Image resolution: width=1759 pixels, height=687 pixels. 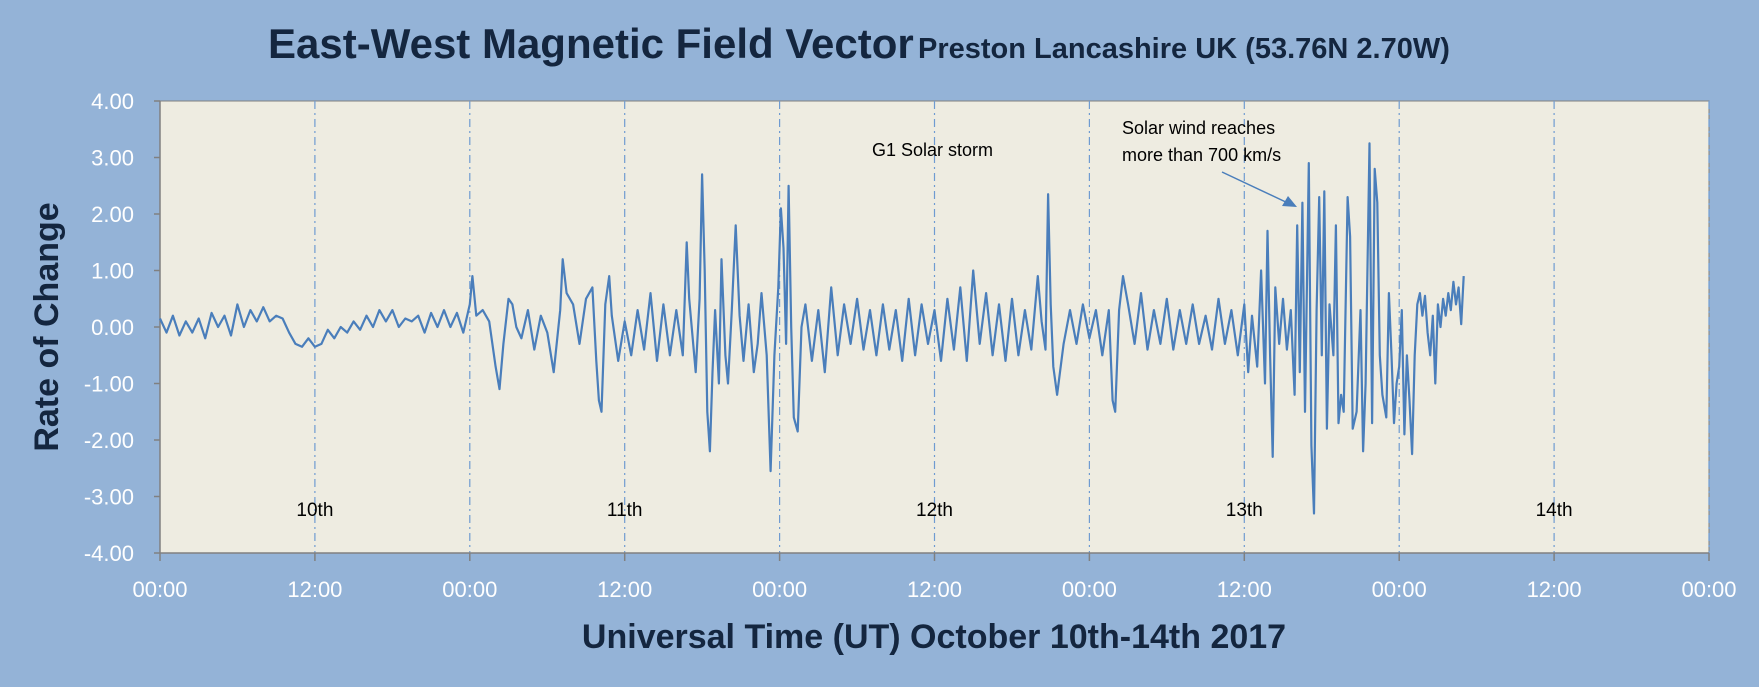 What do you see at coordinates (109, 497) in the screenshot?
I see `y-tick-label: -3.00` at bounding box center [109, 497].